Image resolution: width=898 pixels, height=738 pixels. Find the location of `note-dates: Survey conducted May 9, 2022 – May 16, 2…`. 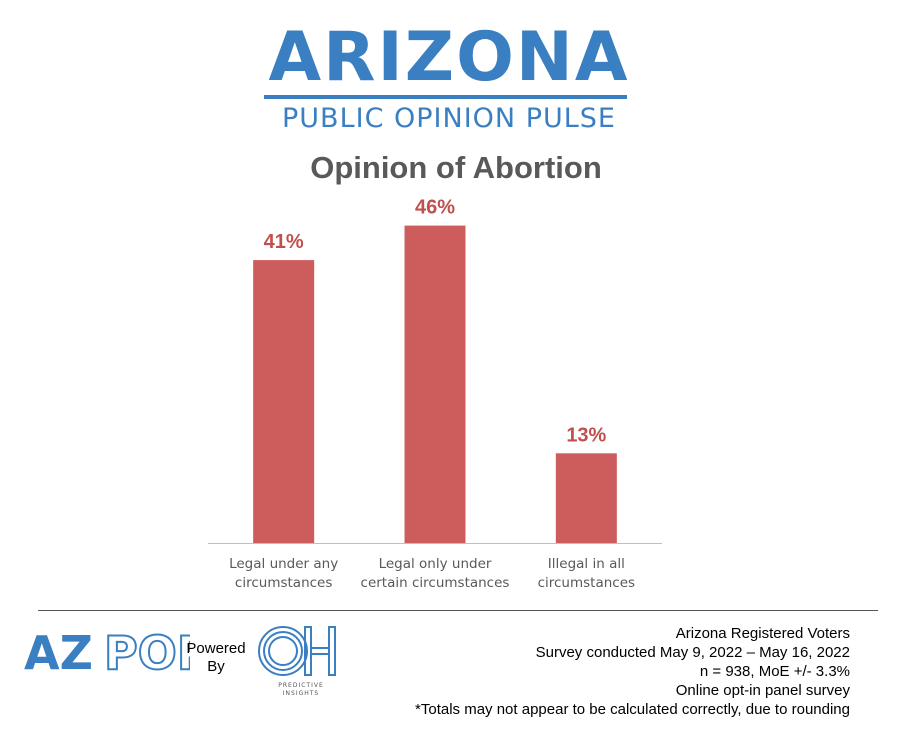

note-dates: Survey conducted May 9, 2022 – May 16, 2… is located at coordinates (692, 652).